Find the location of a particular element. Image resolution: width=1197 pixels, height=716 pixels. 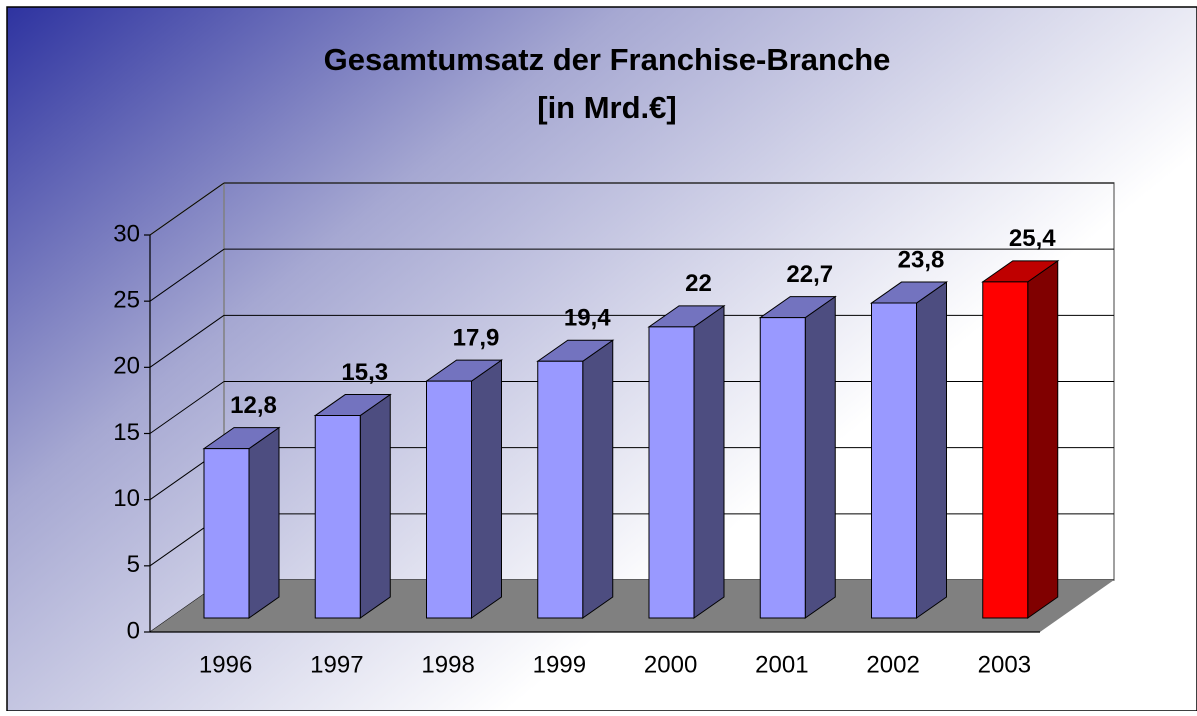

chart-subtitle: [in Mrd.€] is located at coordinates (607, 107).